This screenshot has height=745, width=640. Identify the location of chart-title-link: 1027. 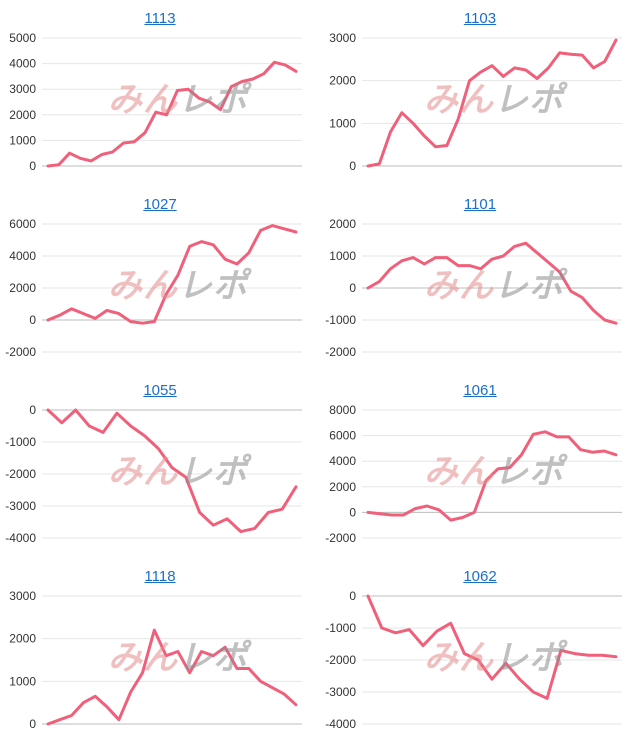
(160, 204).